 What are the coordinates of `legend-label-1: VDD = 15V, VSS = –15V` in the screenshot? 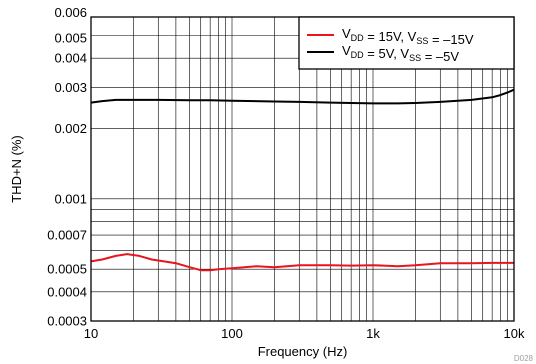 It's located at (408, 36).